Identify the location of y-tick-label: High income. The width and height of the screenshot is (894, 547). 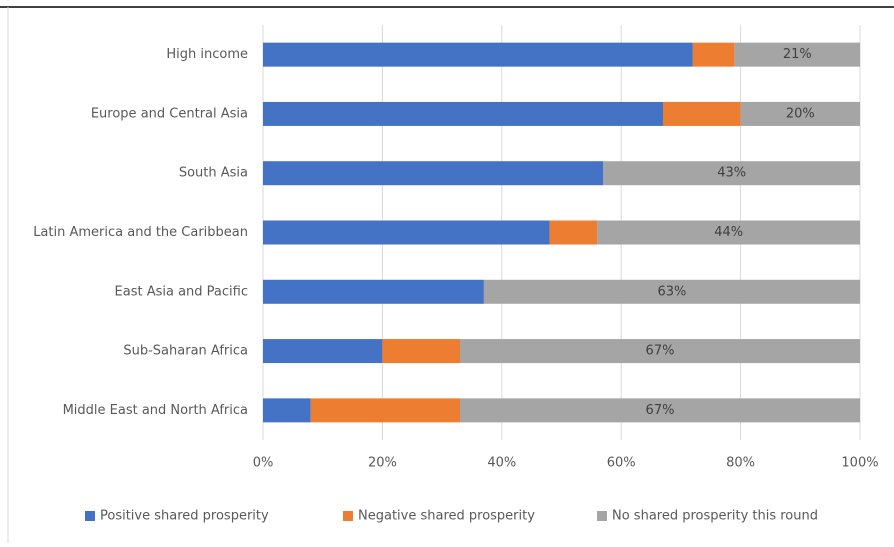
(207, 54).